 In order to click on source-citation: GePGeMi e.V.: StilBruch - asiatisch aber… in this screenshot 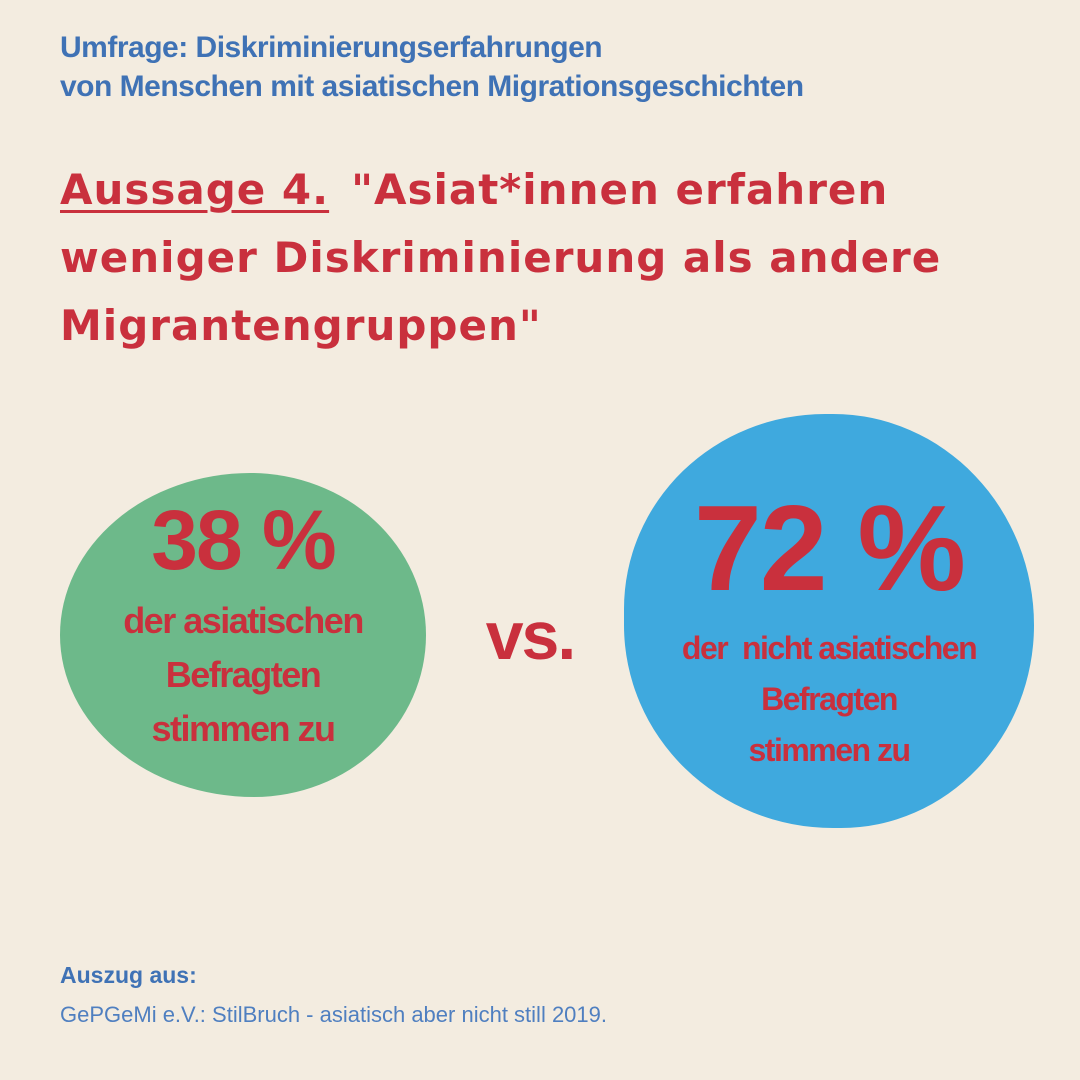, I will do `click(333, 1014)`.